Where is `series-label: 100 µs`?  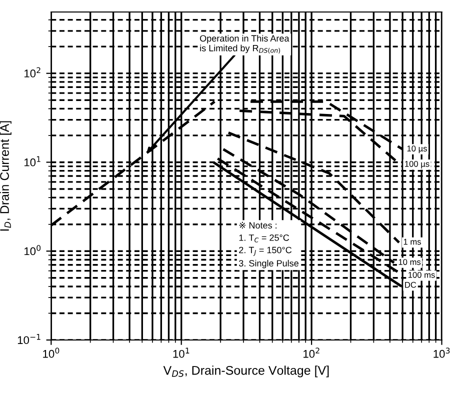 series-label: 100 µs is located at coordinates (417, 164).